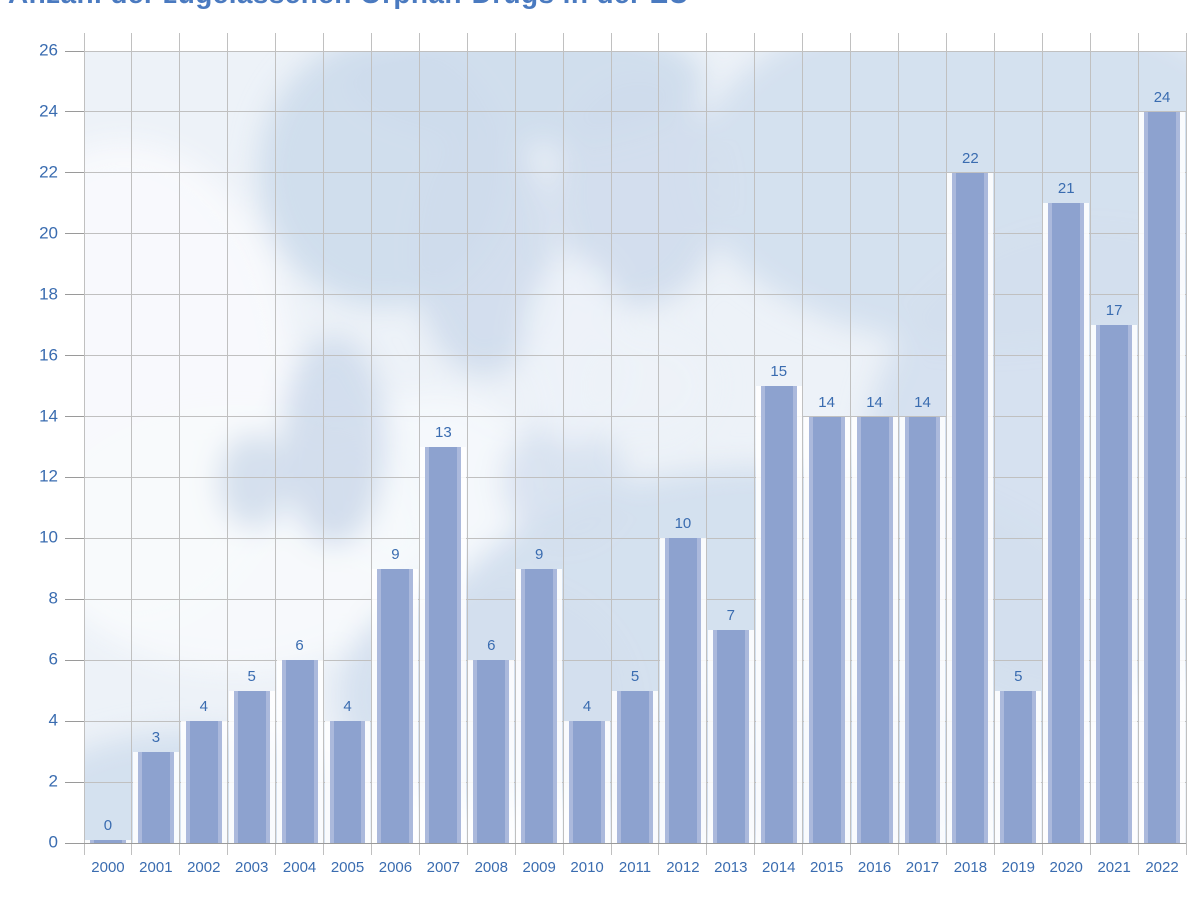 The width and height of the screenshot is (1200, 900). Describe the element at coordinates (48, 294) in the screenshot. I see `y-axis-label: 18` at that location.